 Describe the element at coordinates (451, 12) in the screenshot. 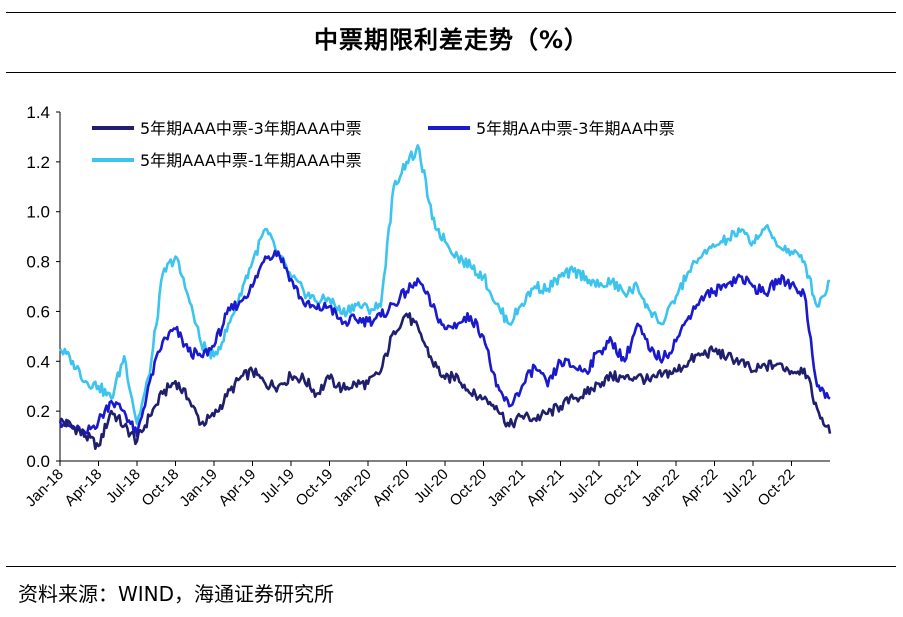

I see `top-rule` at that location.